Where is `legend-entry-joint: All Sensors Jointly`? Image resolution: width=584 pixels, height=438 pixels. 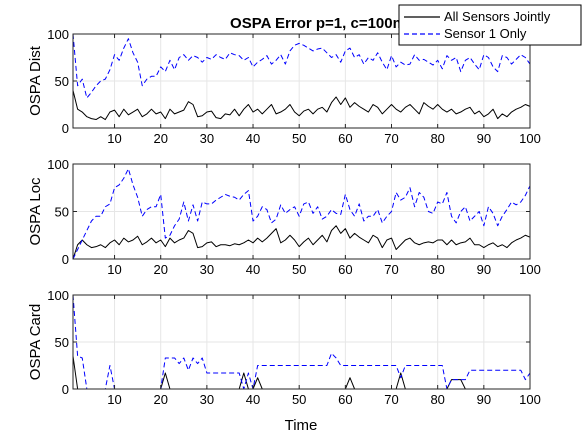
legend-entry-joint: All Sensors Jointly is located at coordinates (497, 16).